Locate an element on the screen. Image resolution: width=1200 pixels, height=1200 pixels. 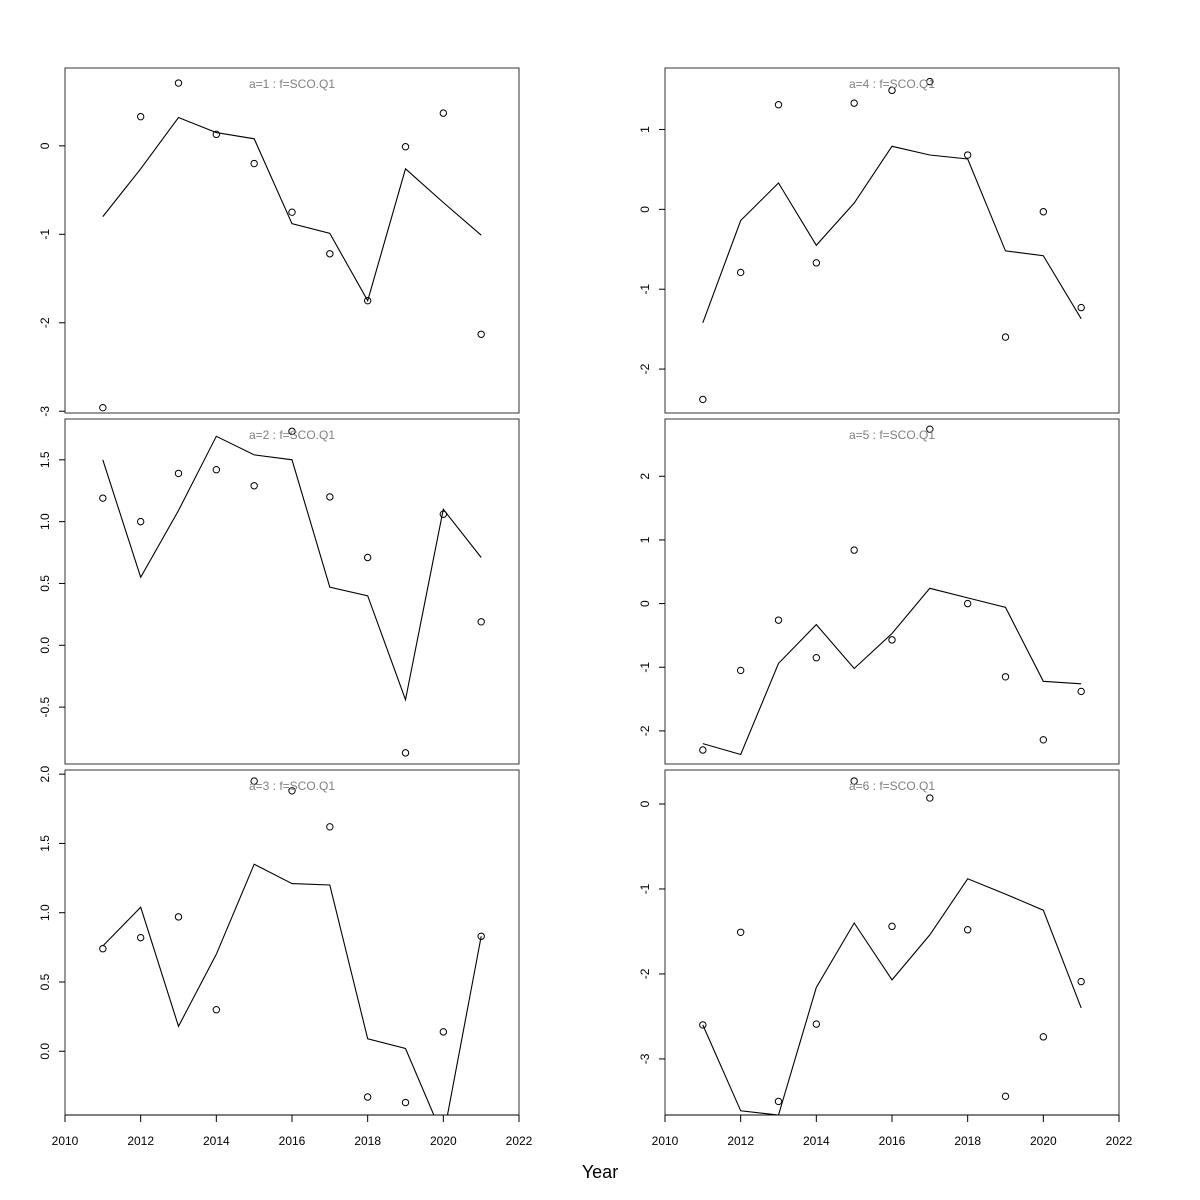
x-axis-title: Year is located at coordinates (600, 1172).